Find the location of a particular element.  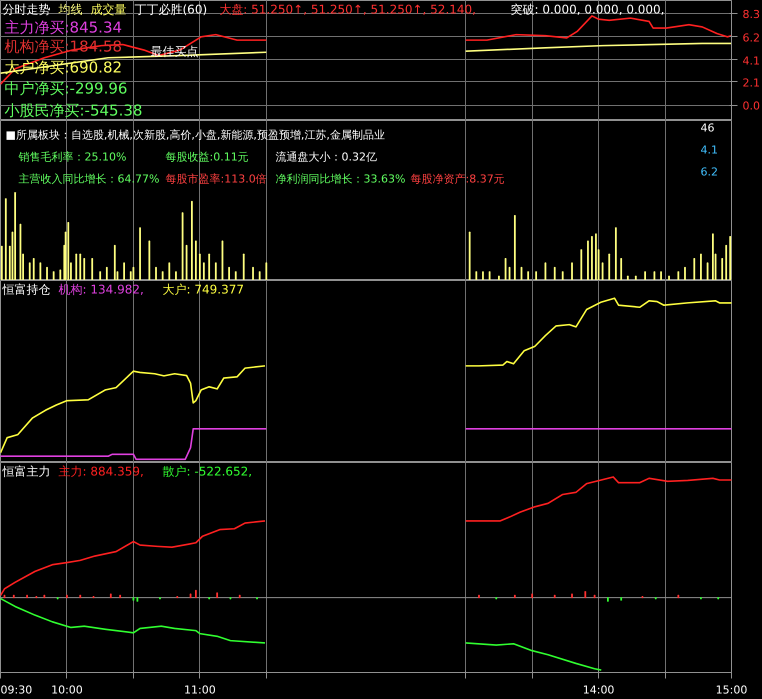

text: ■所属板块：自选股,机械,次新股,高价,小盘,新能源,预盈预增,江苏,金属制品业 is located at coordinates (195, 135).